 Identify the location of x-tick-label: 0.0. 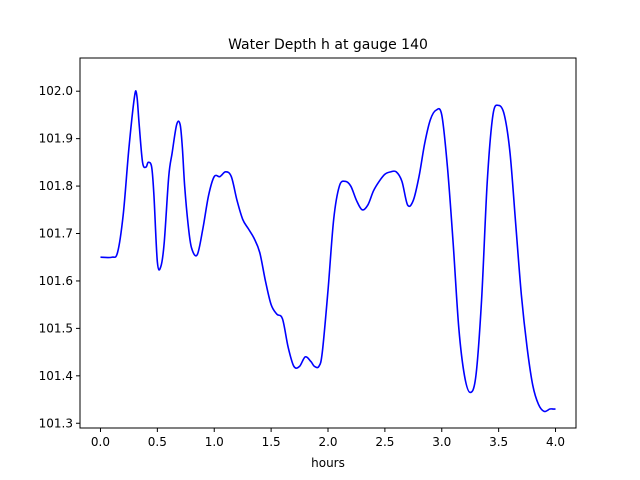
(100, 442).